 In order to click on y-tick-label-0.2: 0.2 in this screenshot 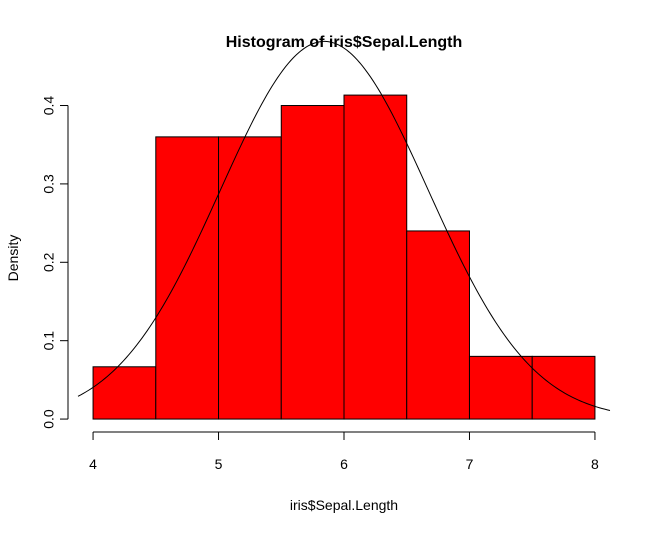, I will do `click(49, 262)`.